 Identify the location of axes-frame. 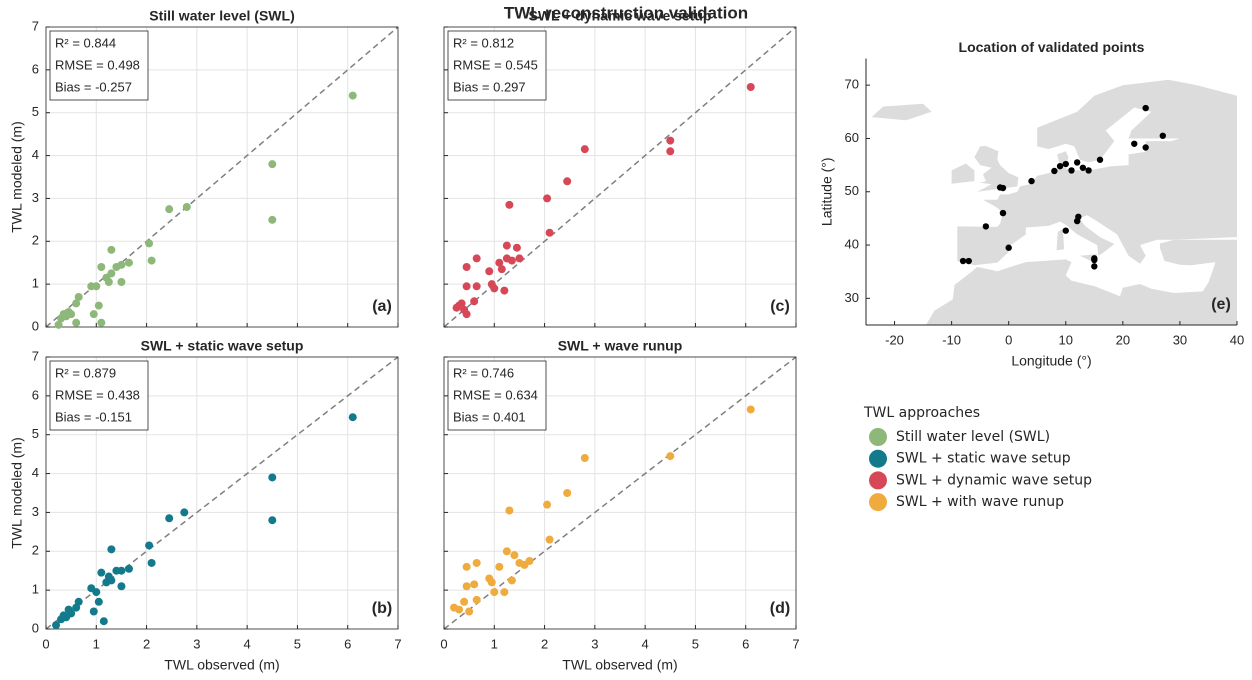
(222, 177).